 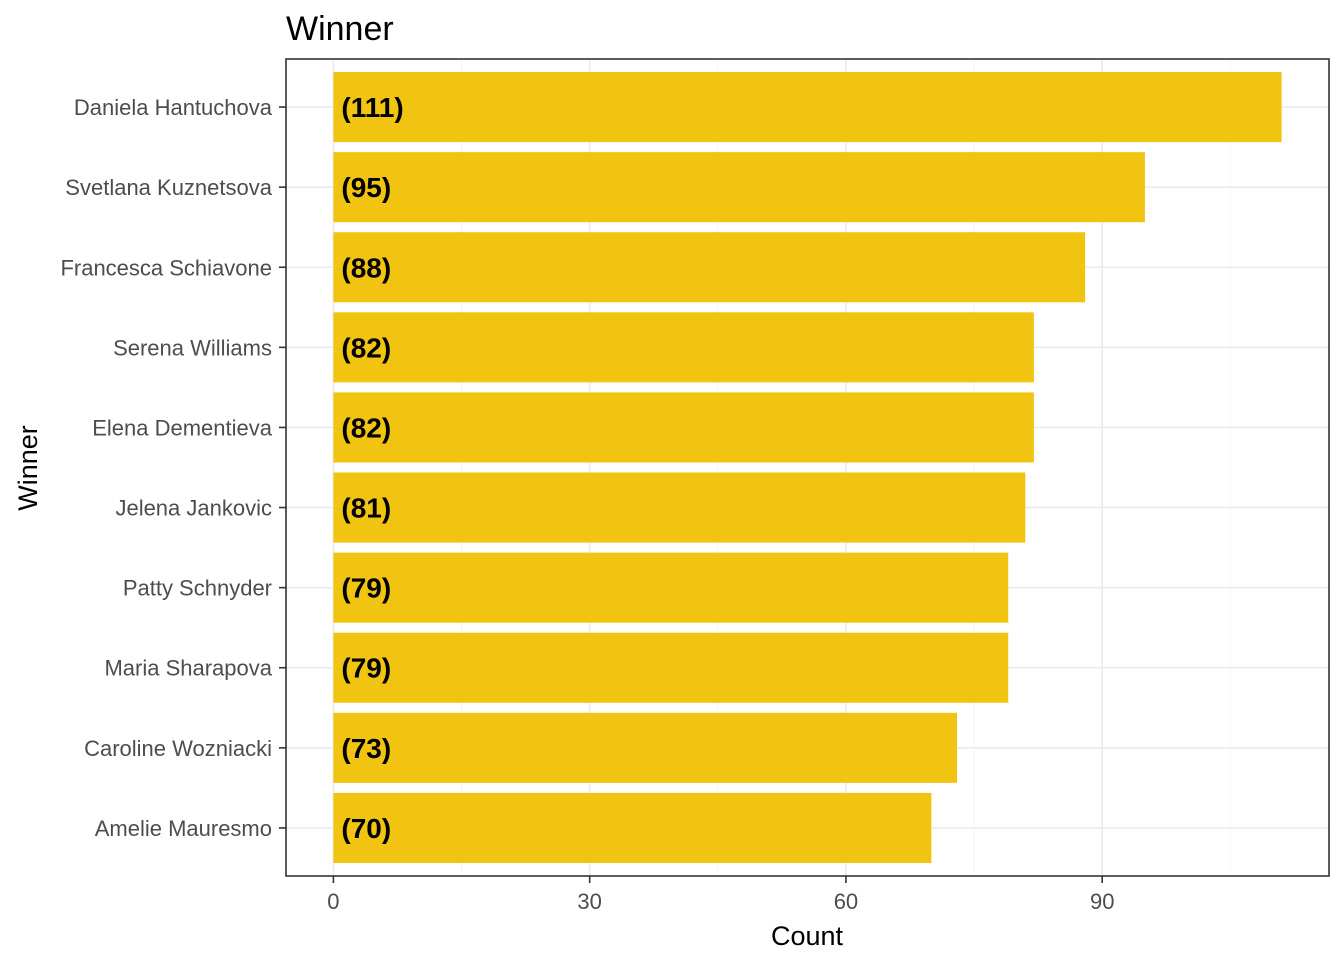 What do you see at coordinates (366, 187) in the screenshot?
I see `bar-value-label: (95)` at bounding box center [366, 187].